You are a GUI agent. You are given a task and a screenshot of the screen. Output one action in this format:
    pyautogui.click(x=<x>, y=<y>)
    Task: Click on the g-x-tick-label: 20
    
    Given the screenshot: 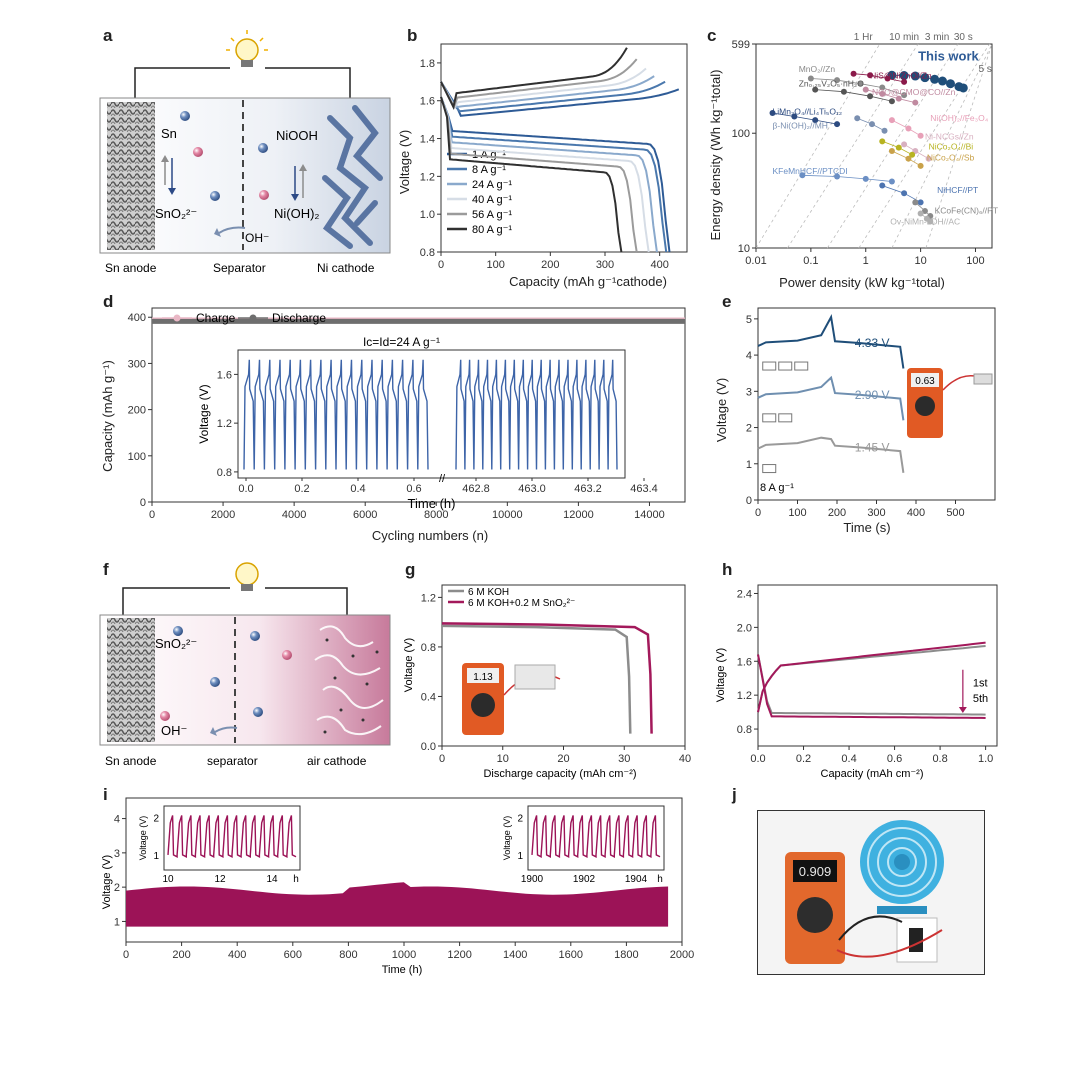 What is the action you would take?
    pyautogui.click(x=563, y=759)
    